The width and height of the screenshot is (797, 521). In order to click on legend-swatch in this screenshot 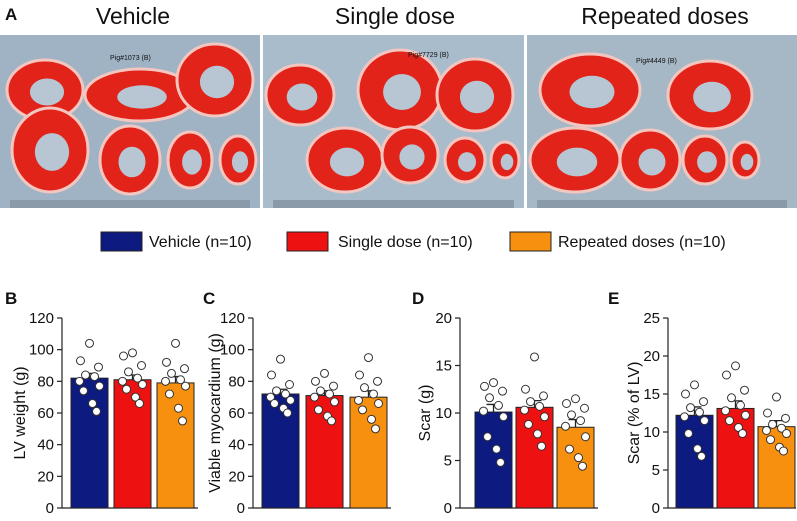, I will do `click(530, 241)`.